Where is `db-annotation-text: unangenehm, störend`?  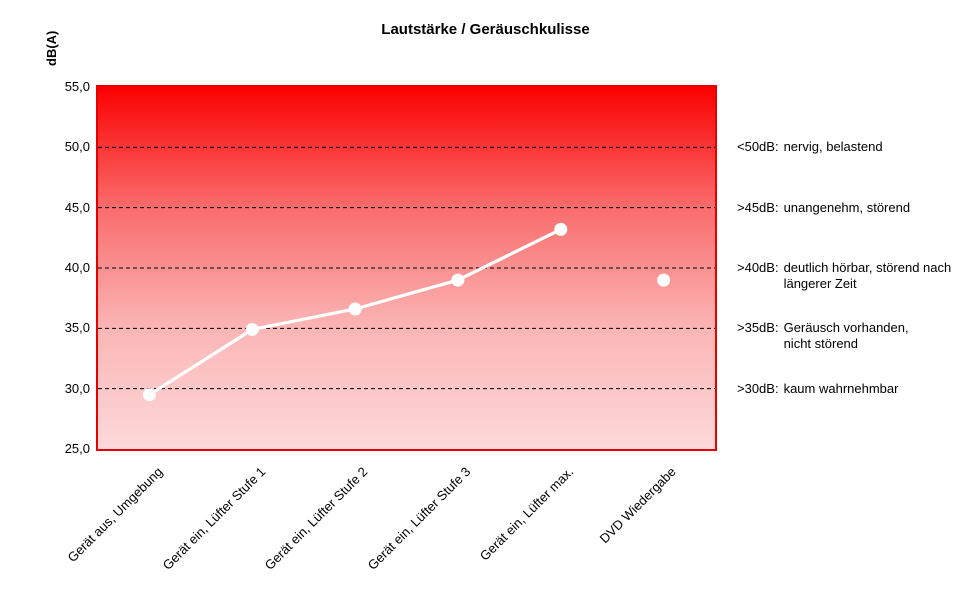 db-annotation-text: unangenehm, störend is located at coordinates (847, 207).